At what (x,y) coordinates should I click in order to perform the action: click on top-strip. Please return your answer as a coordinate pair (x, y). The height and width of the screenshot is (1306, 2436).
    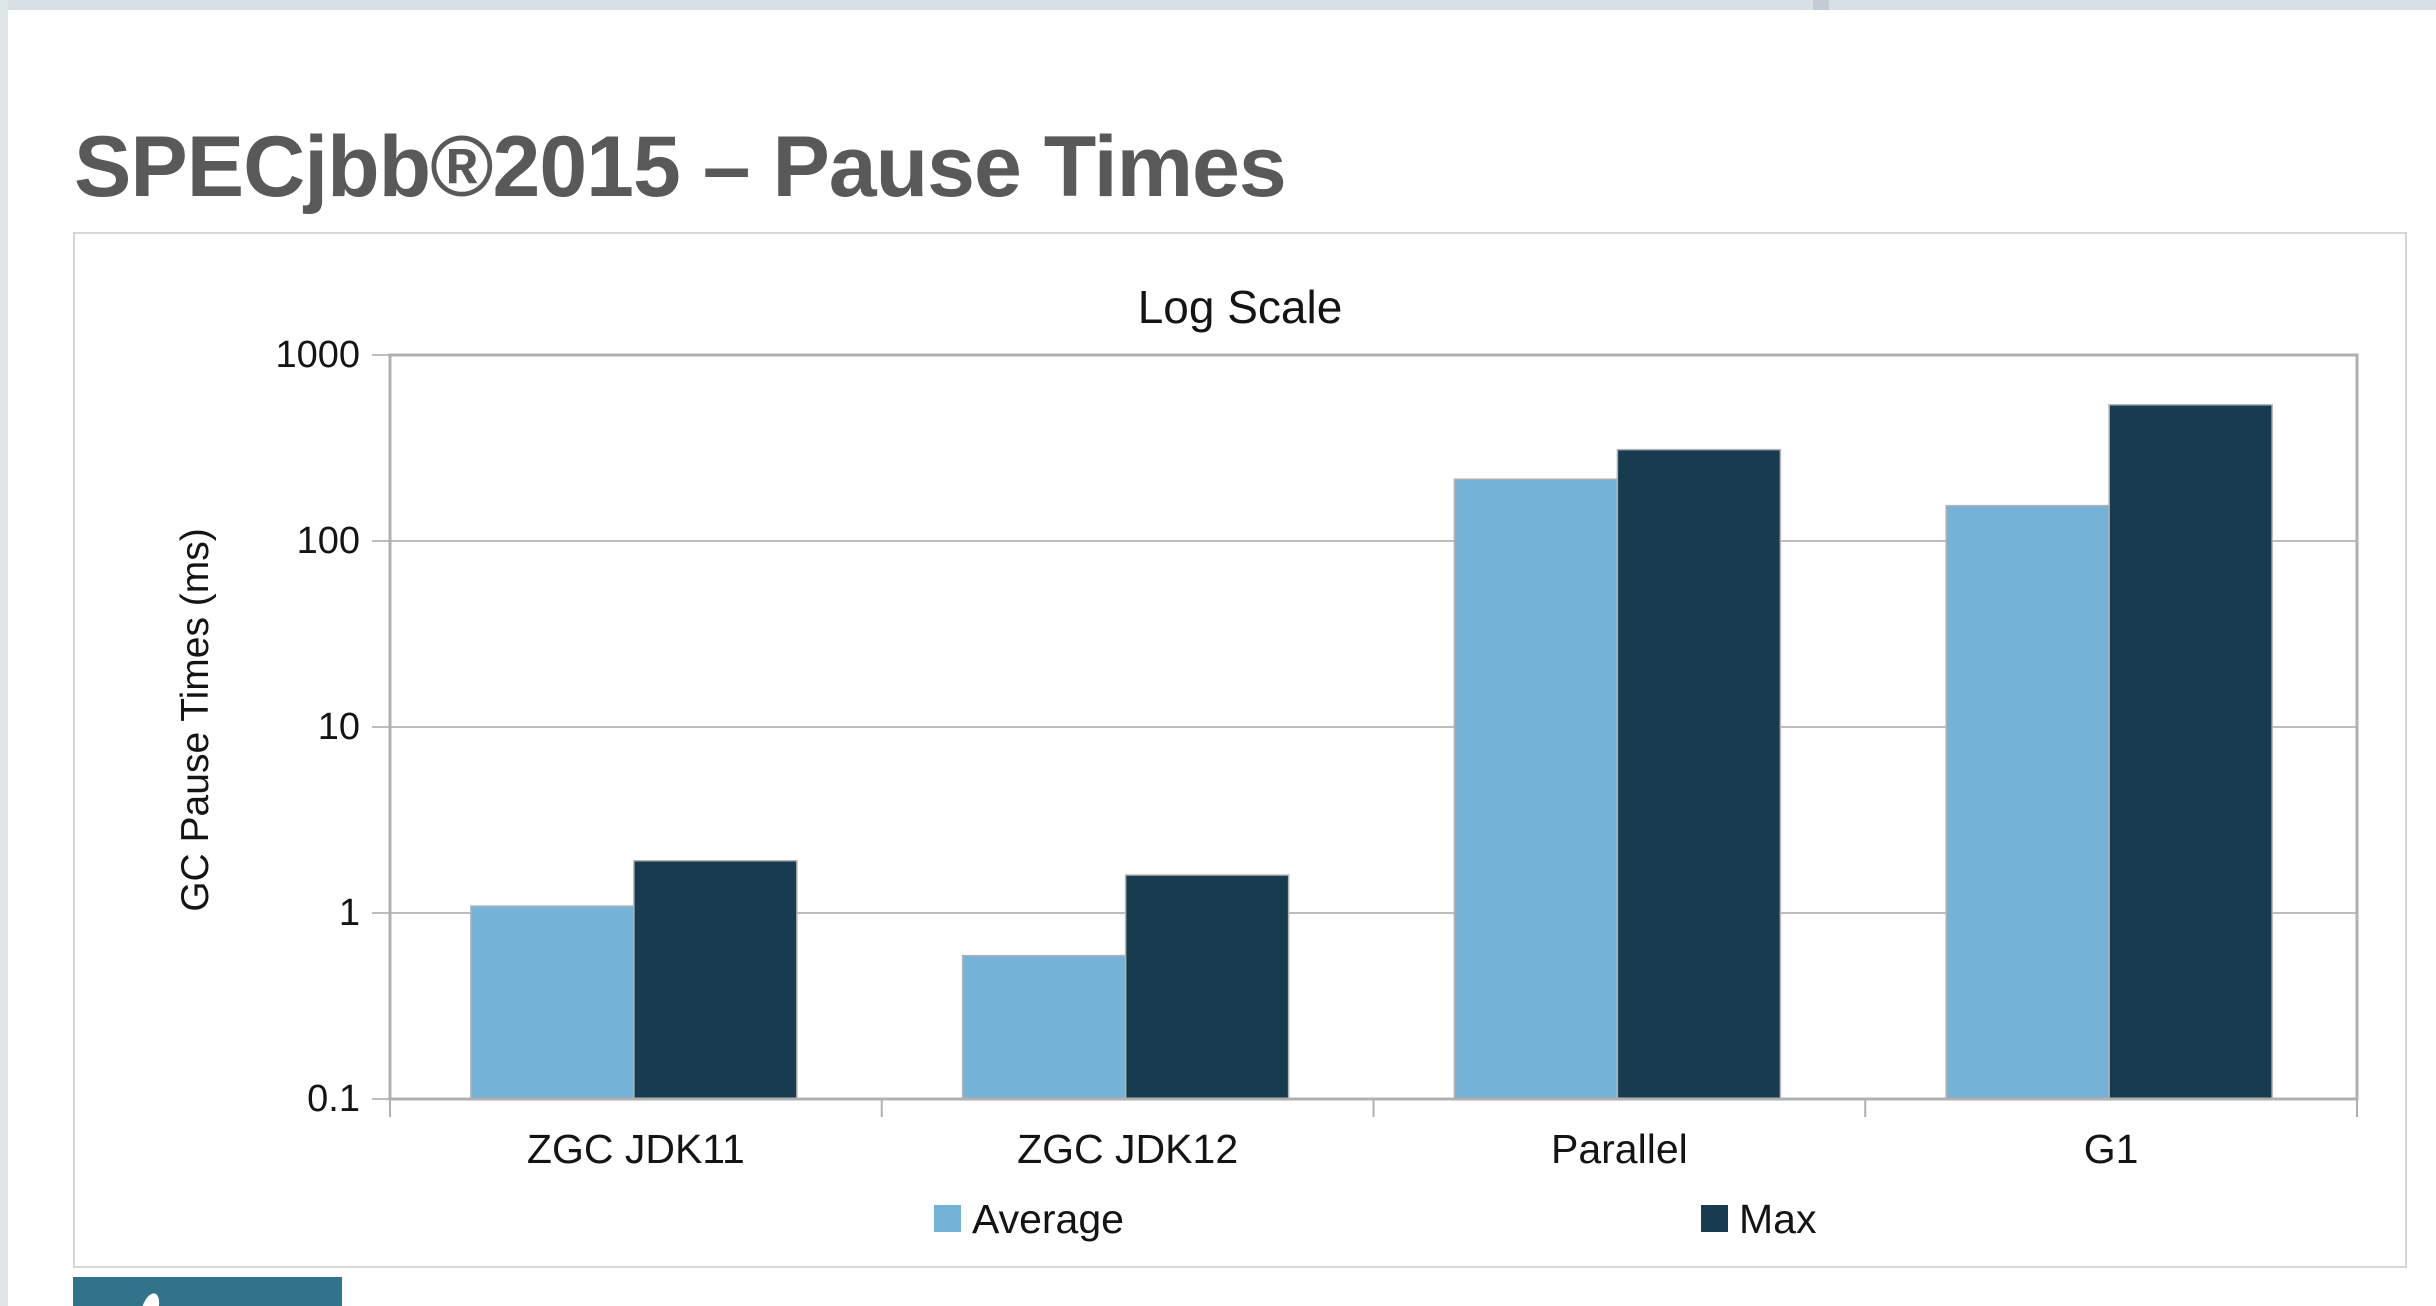
    Looking at the image, I should click on (1218, 5).